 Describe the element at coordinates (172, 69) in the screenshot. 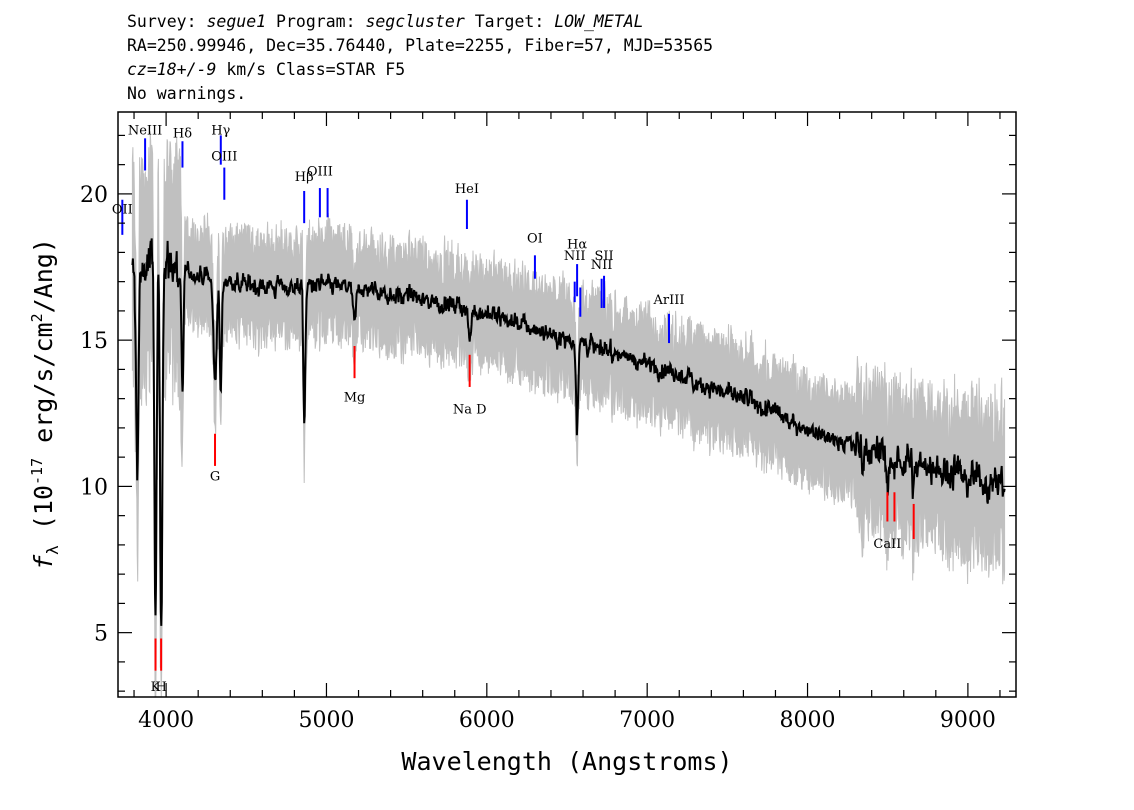

I see `cz-value: cz=18+/-9` at that location.